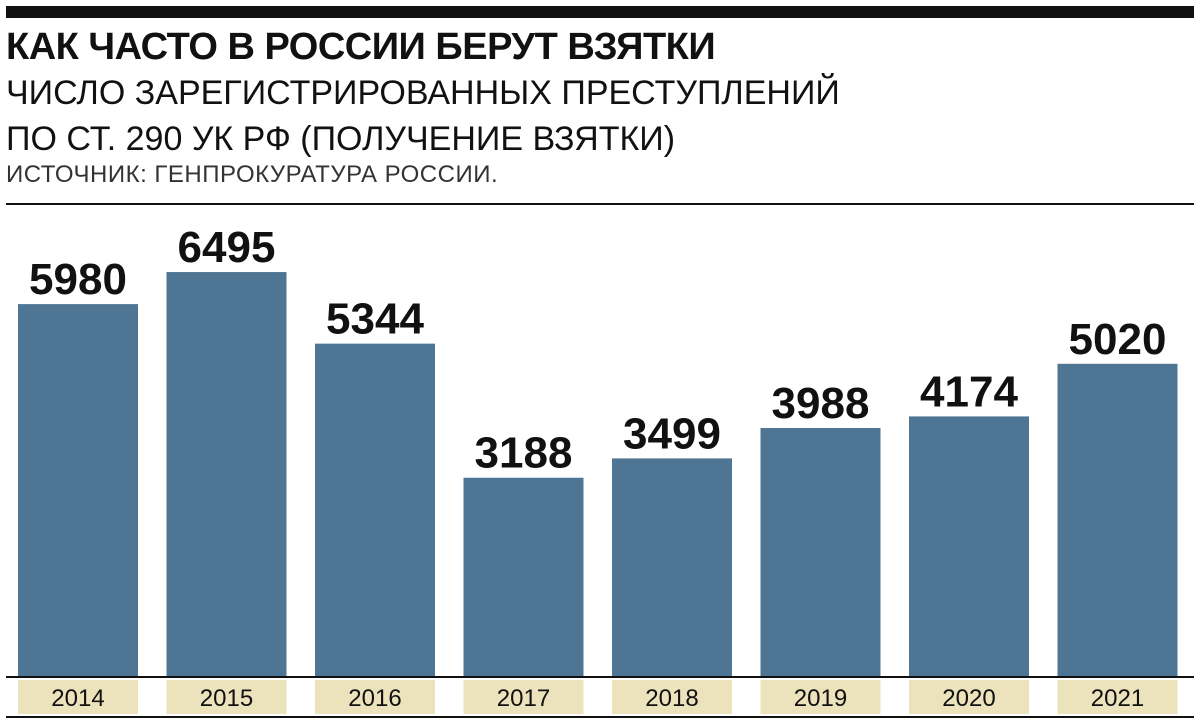 The width and height of the screenshot is (1200, 726). I want to click on year-band-2015, so click(226, 697).